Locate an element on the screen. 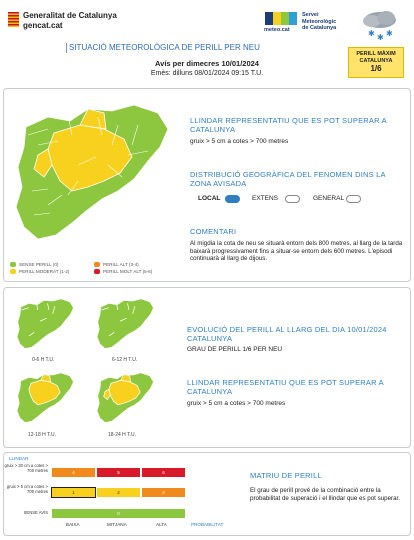 This screenshot has width=414, height=540. smc-name: Servei Meteorològic de Catalunya is located at coordinates (319, 21).